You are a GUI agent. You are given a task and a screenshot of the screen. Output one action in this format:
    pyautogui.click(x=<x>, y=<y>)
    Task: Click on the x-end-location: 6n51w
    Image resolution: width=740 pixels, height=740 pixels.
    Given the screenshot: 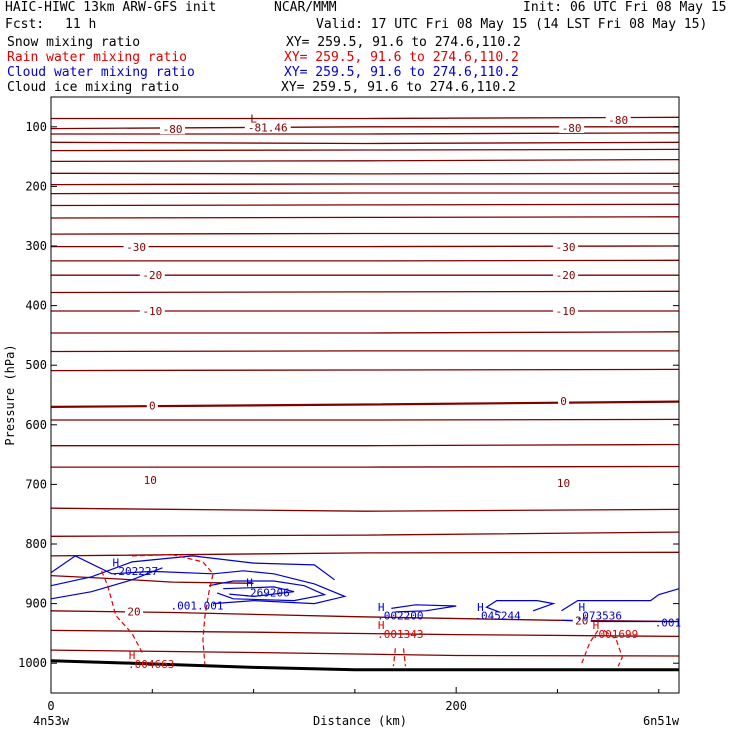 What is the action you would take?
    pyautogui.click(x=661, y=721)
    